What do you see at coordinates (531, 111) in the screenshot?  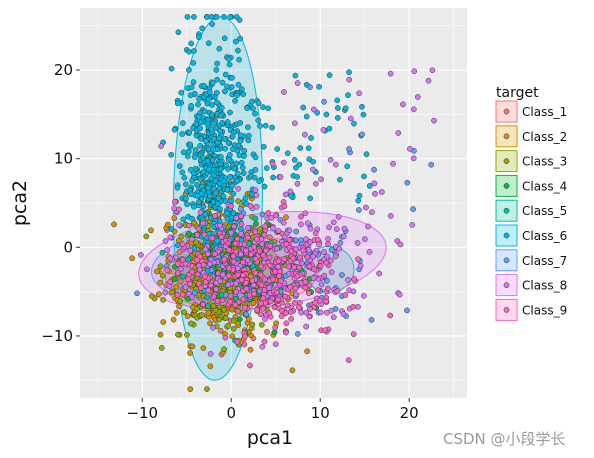 I see `legend-item-class-1: Class_1` at bounding box center [531, 111].